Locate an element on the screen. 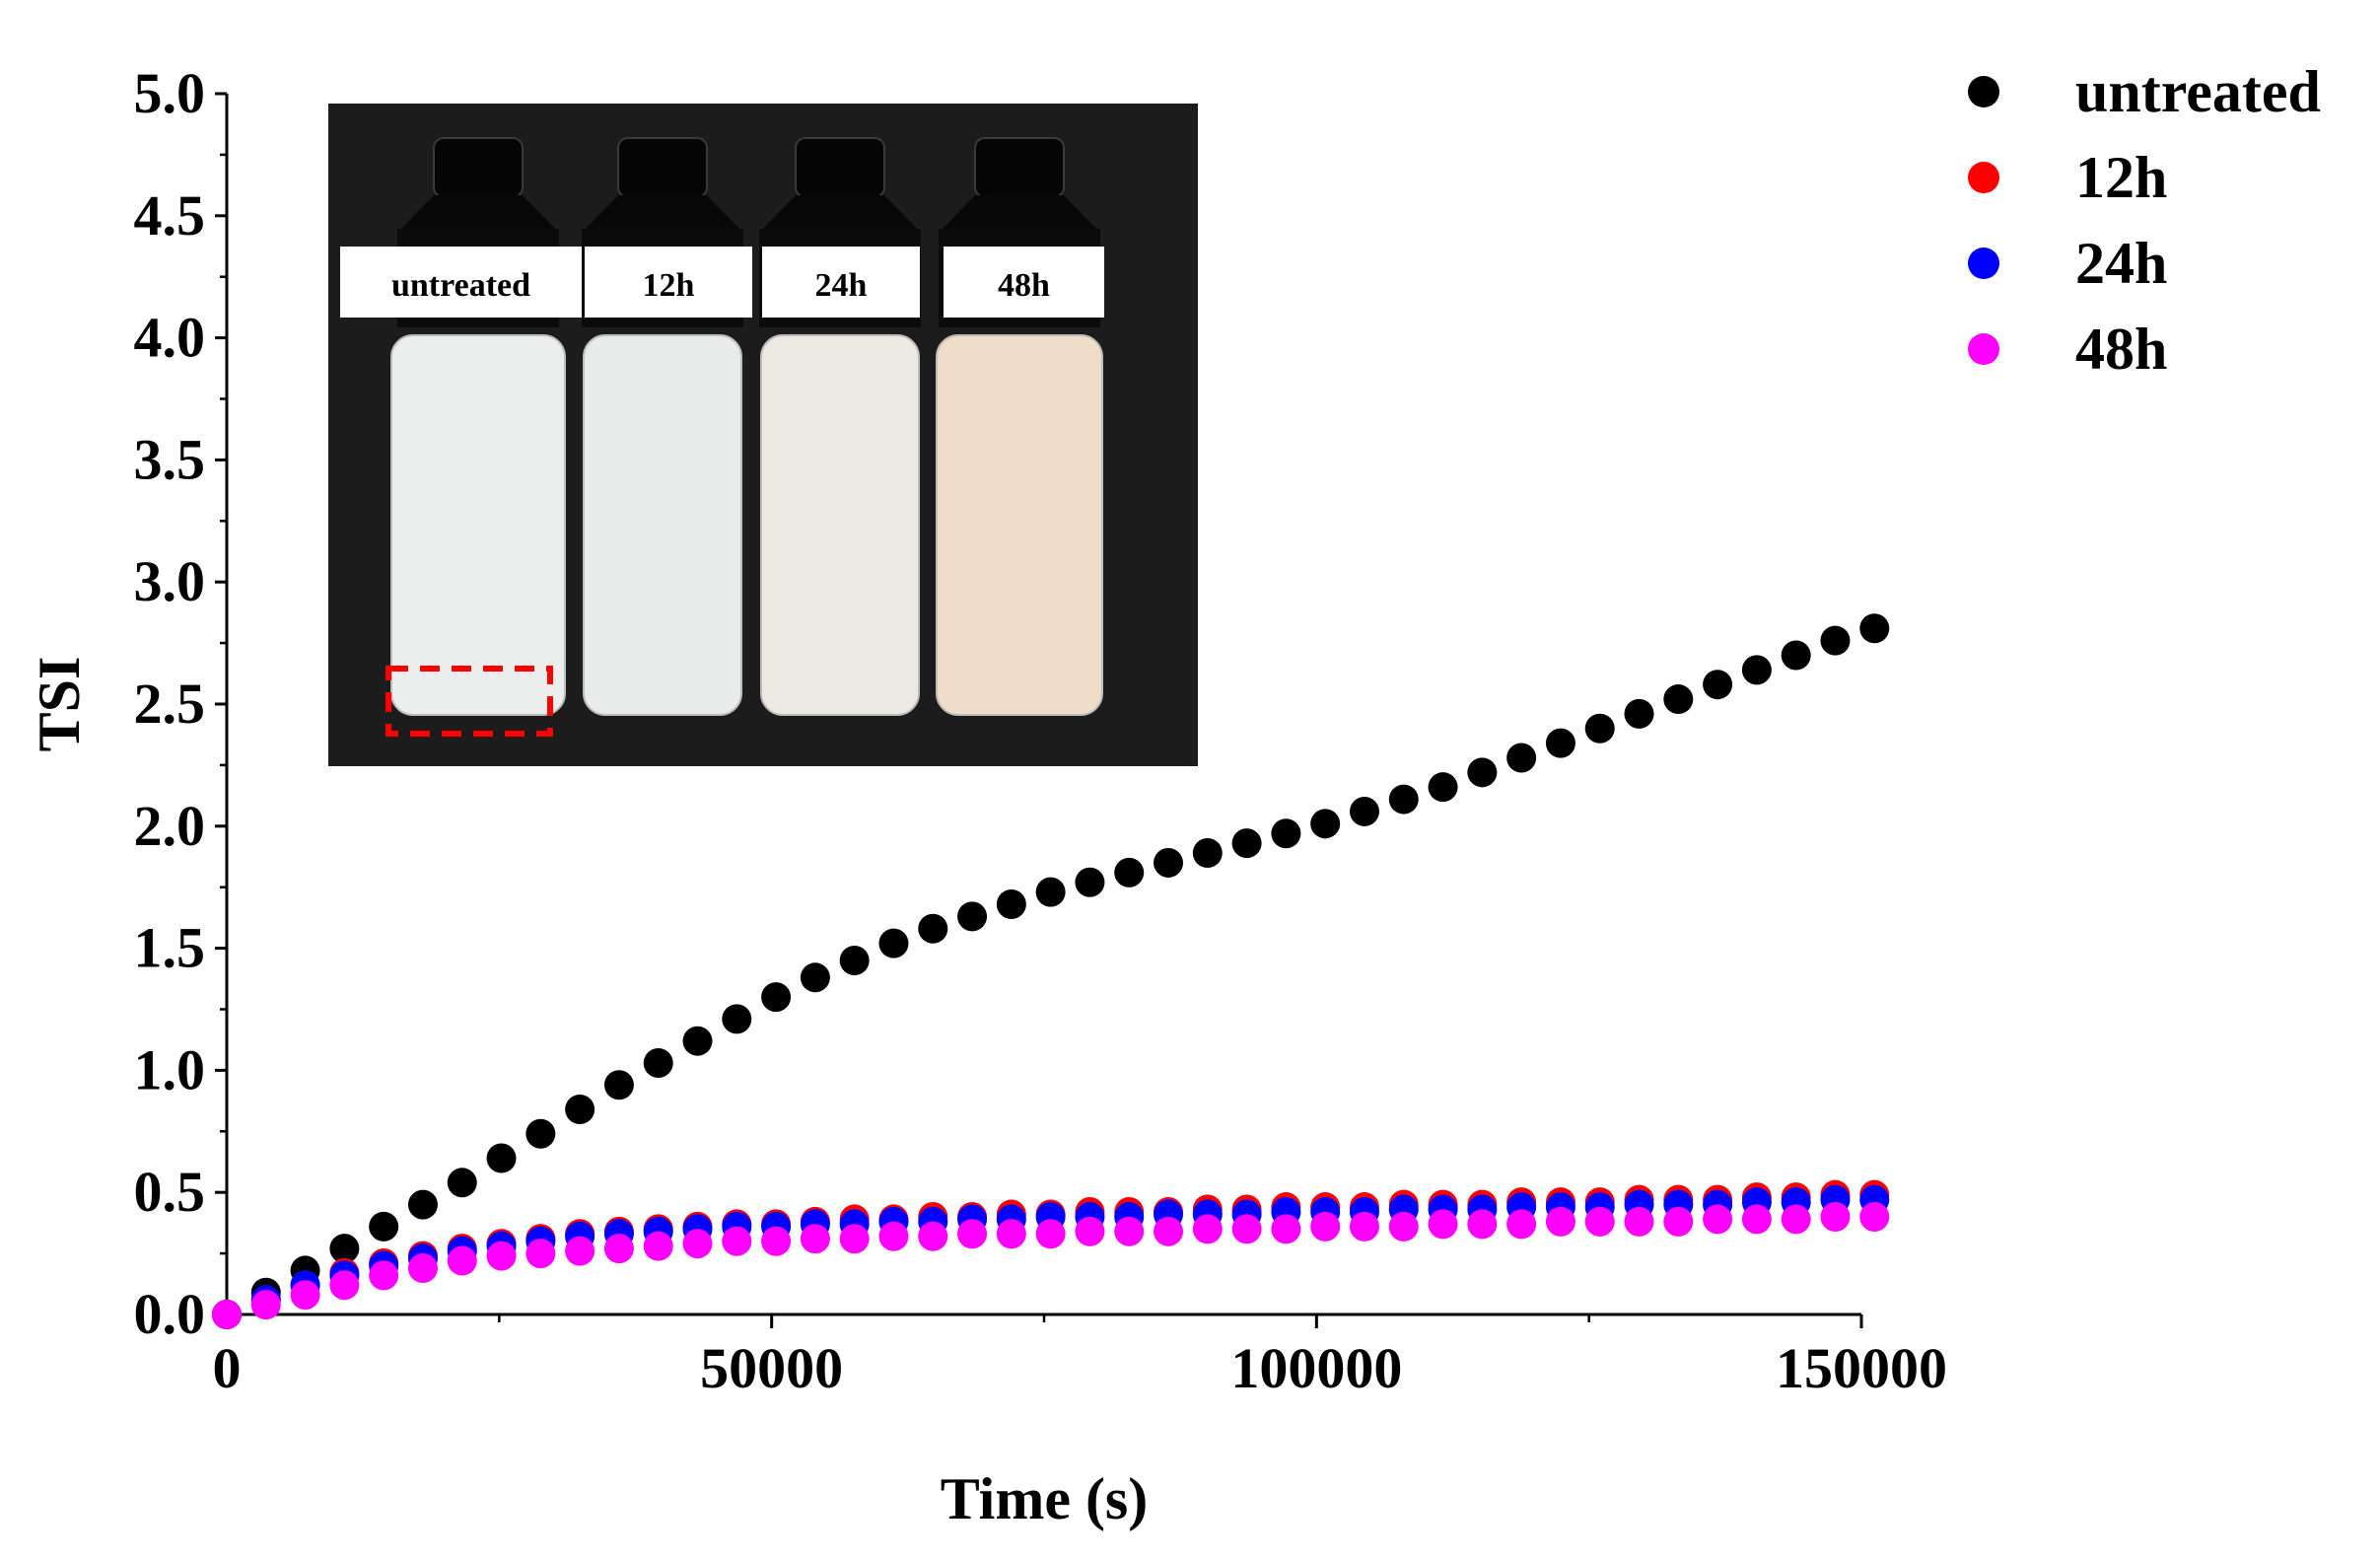 The width and height of the screenshot is (2380, 1560). y-tick-label: 3.5 is located at coordinates (170, 459).